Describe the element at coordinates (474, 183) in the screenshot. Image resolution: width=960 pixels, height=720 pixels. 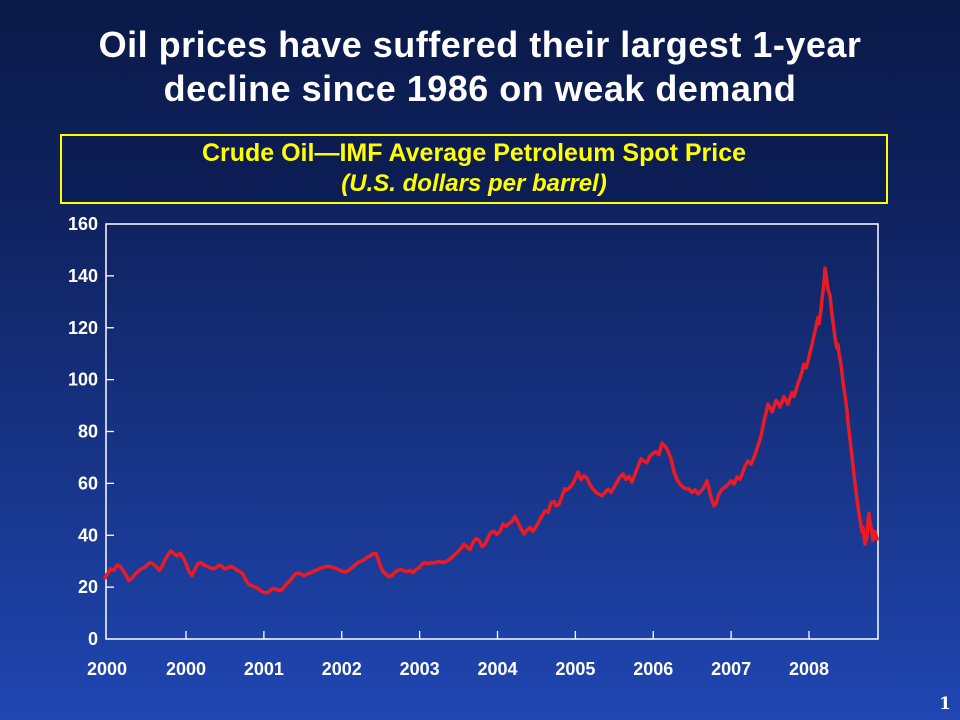
I see `chart-header-subtitle: (U.S. dollars per barrel)` at that location.